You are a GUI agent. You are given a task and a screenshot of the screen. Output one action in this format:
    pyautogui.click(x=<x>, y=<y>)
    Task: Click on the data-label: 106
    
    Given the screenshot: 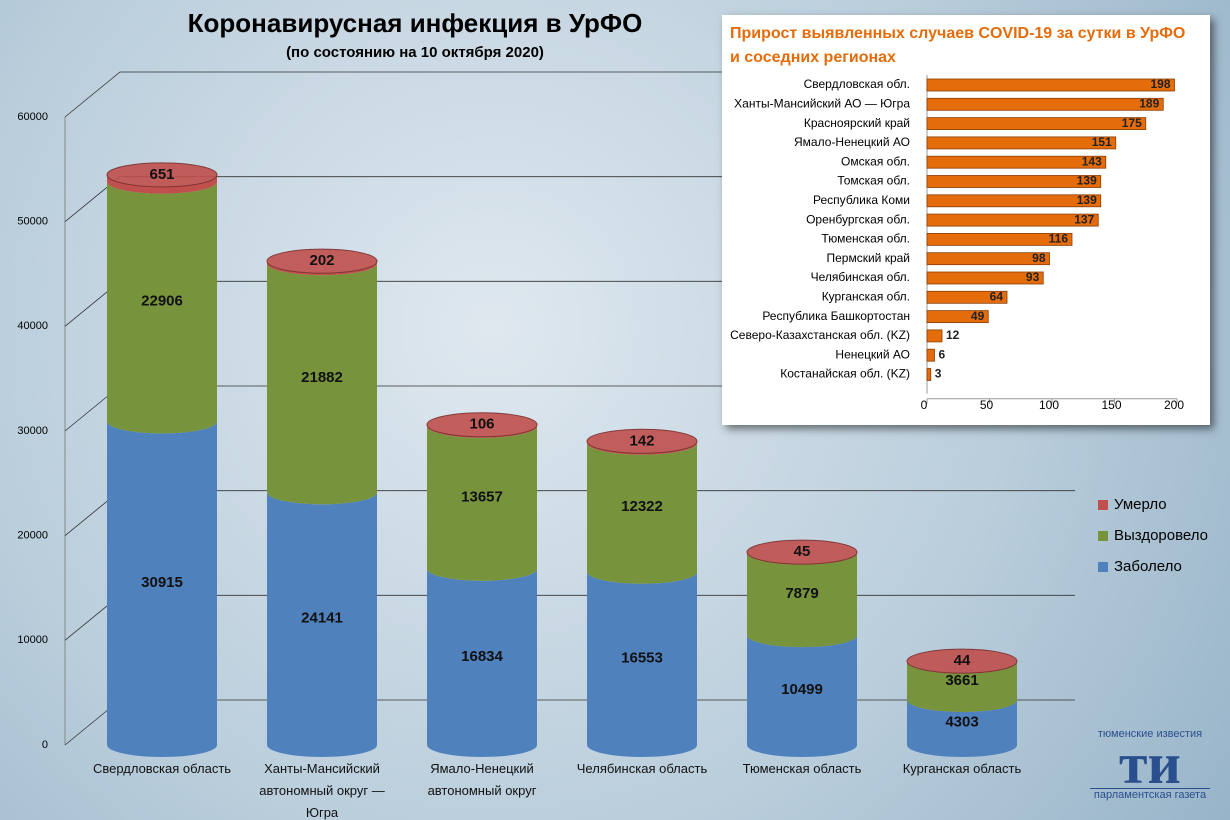 What is the action you would take?
    pyautogui.click(x=481, y=424)
    